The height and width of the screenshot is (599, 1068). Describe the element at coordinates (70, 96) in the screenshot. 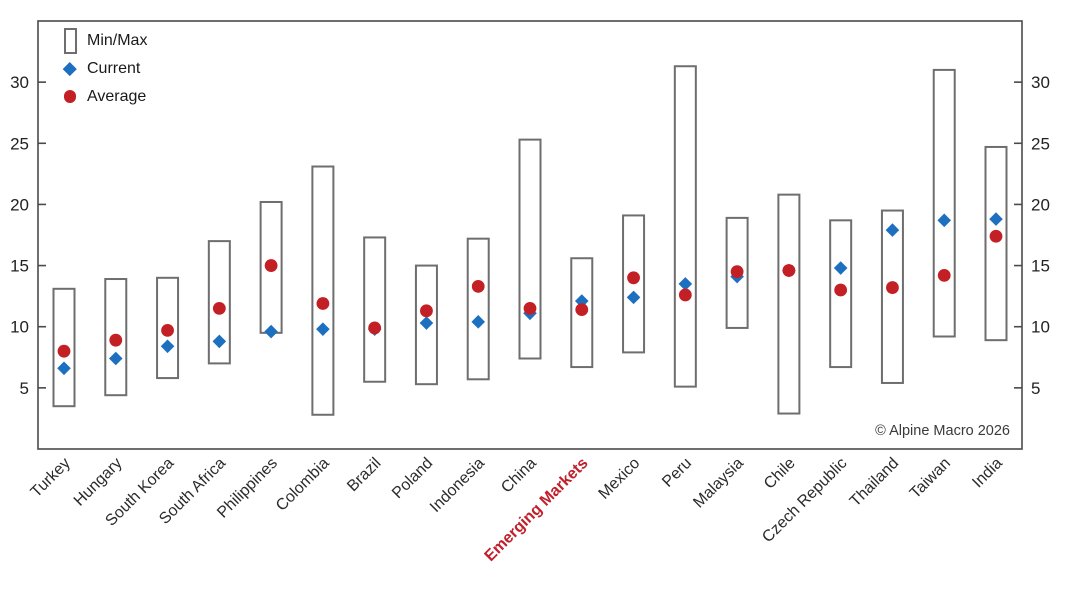

I see `circle-icon` at that location.